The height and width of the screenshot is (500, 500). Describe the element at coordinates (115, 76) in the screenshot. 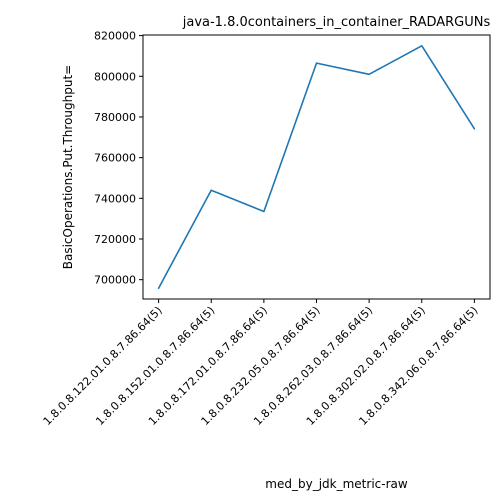

I see `y-tick-label: 800000` at that location.